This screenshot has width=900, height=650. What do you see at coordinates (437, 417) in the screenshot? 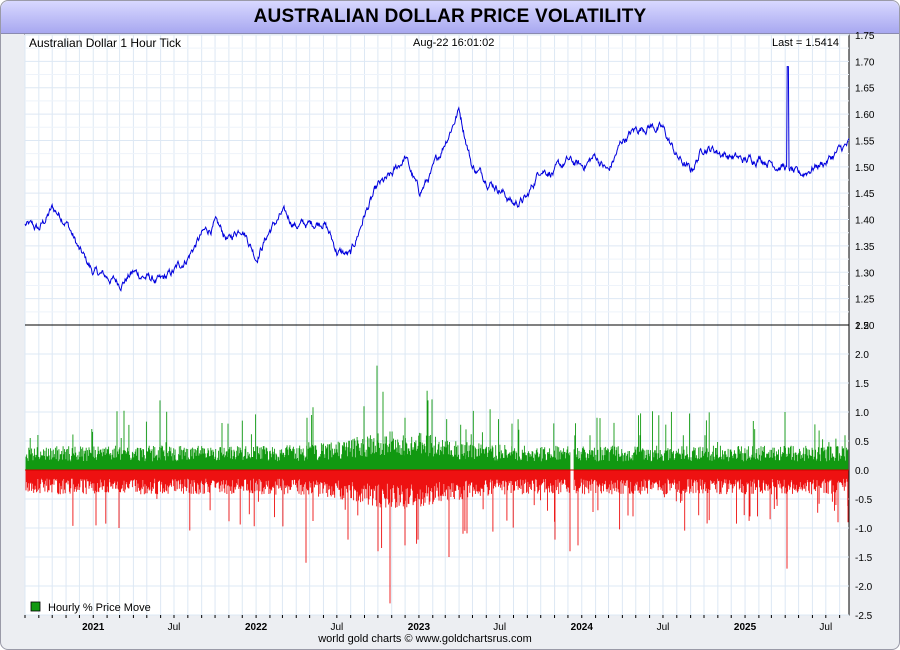
I see `positive-move-bars` at bounding box center [437, 417].